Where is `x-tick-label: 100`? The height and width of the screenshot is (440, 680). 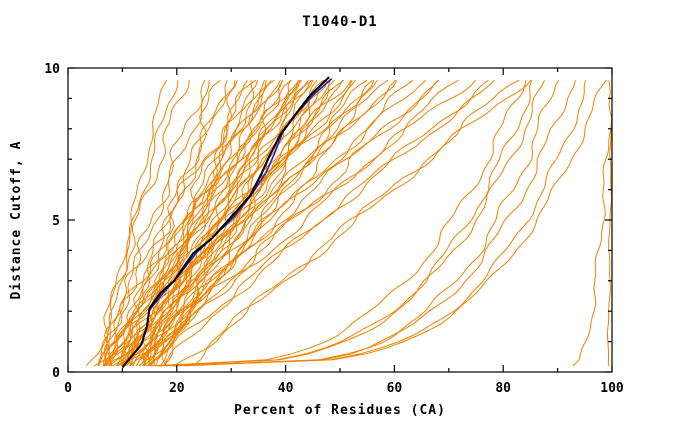
x-tick-label: 100 is located at coordinates (612, 388).